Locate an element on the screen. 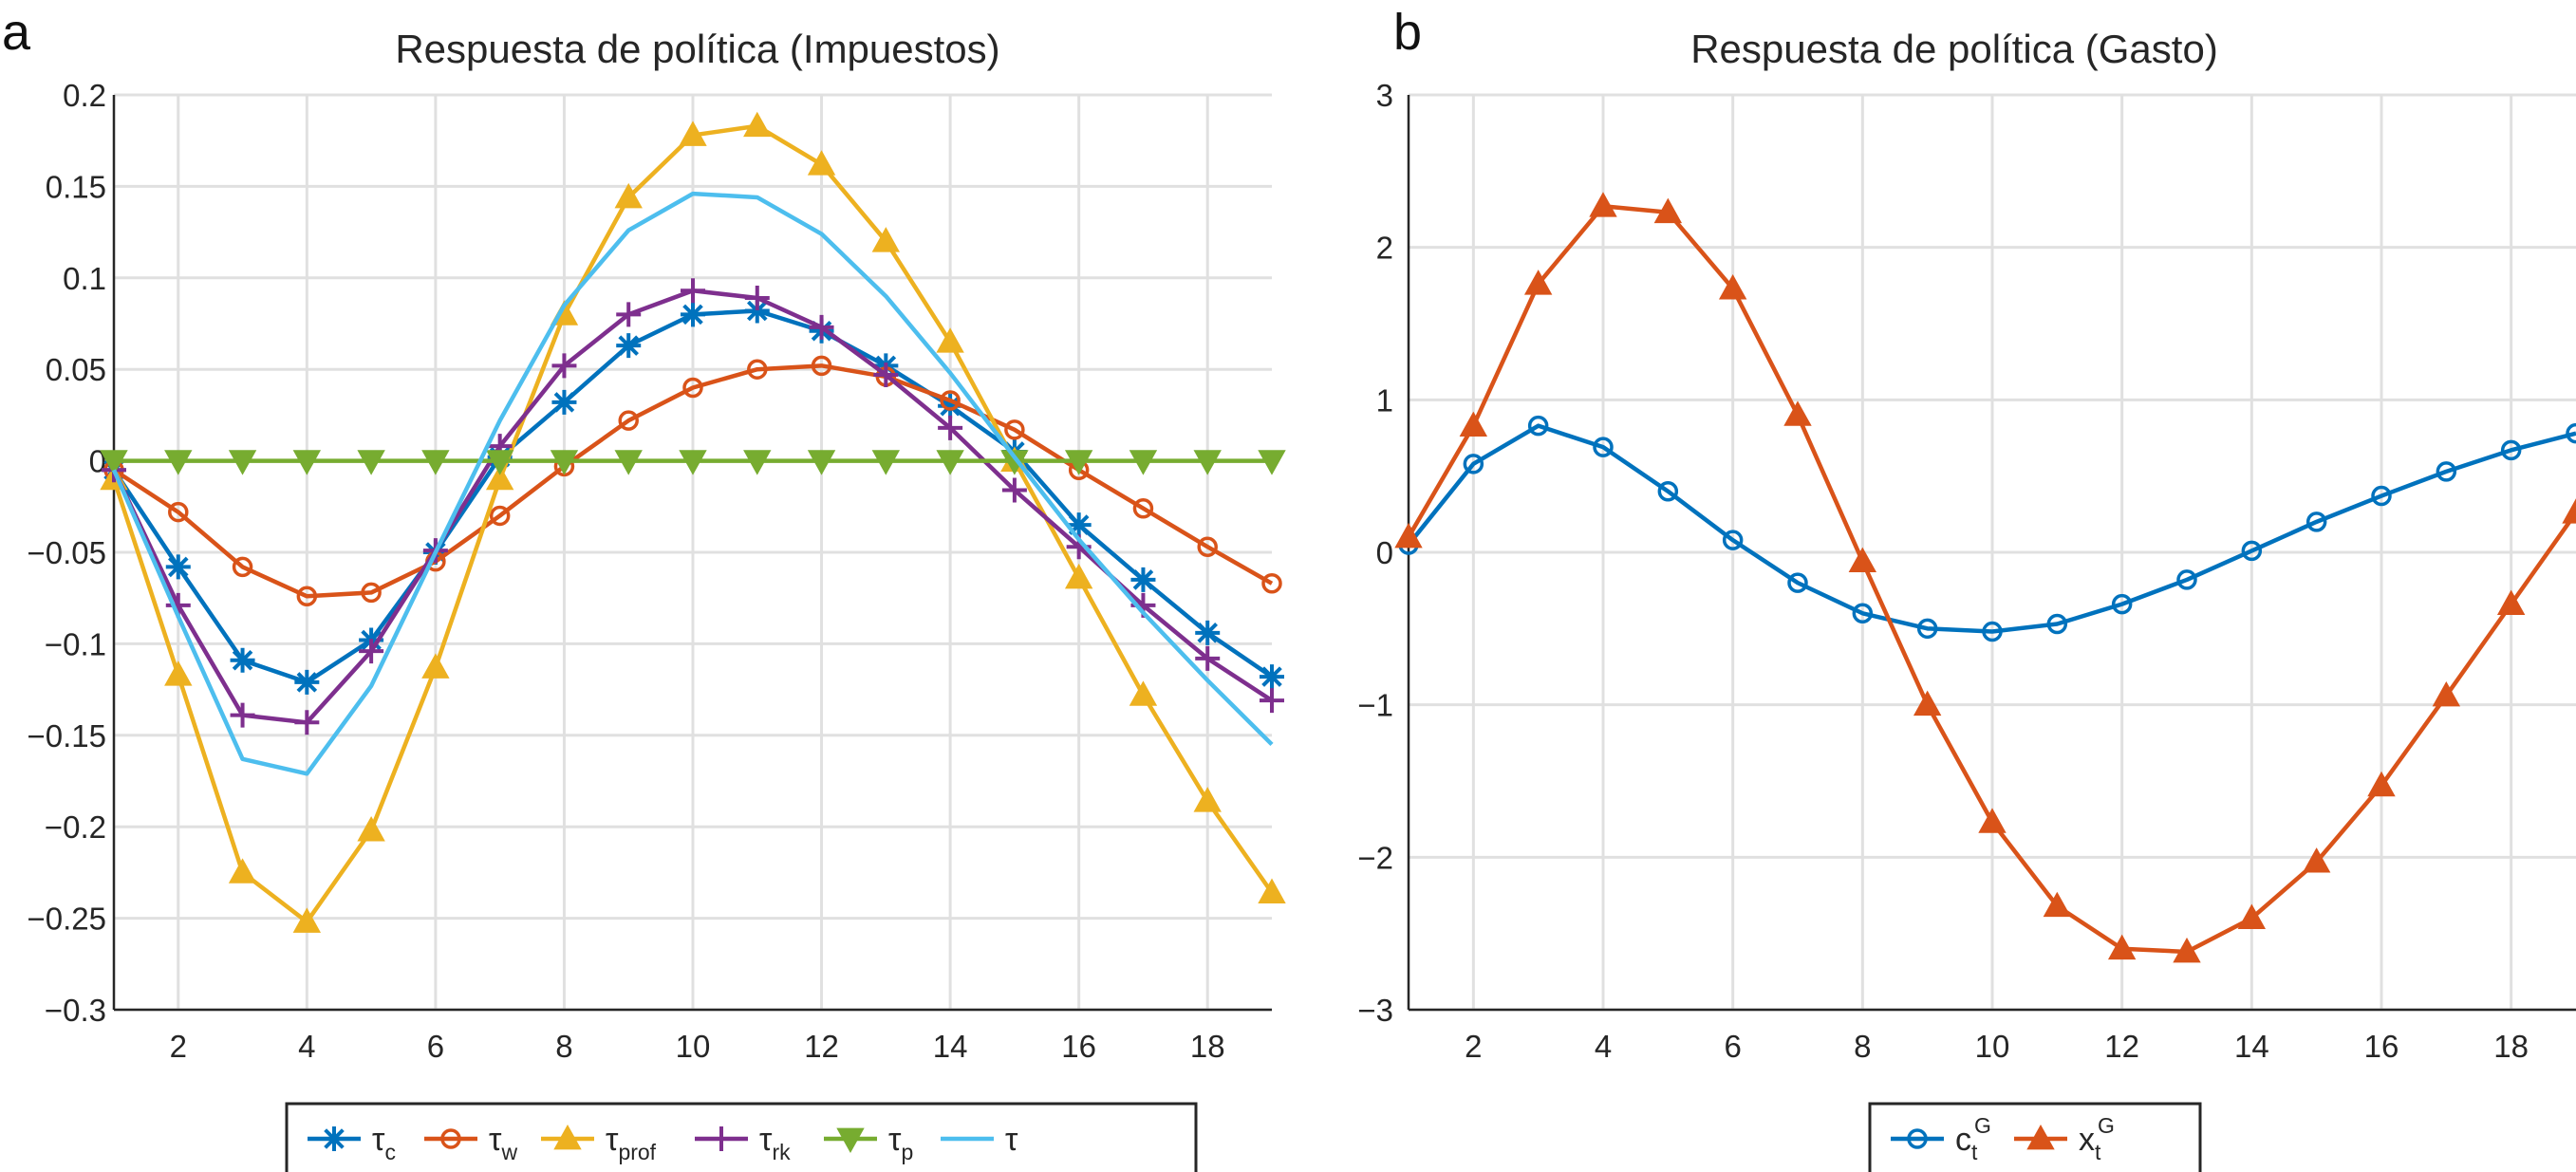 The image size is (2576, 1172). x-tick-label: 12 is located at coordinates (2121, 1046).